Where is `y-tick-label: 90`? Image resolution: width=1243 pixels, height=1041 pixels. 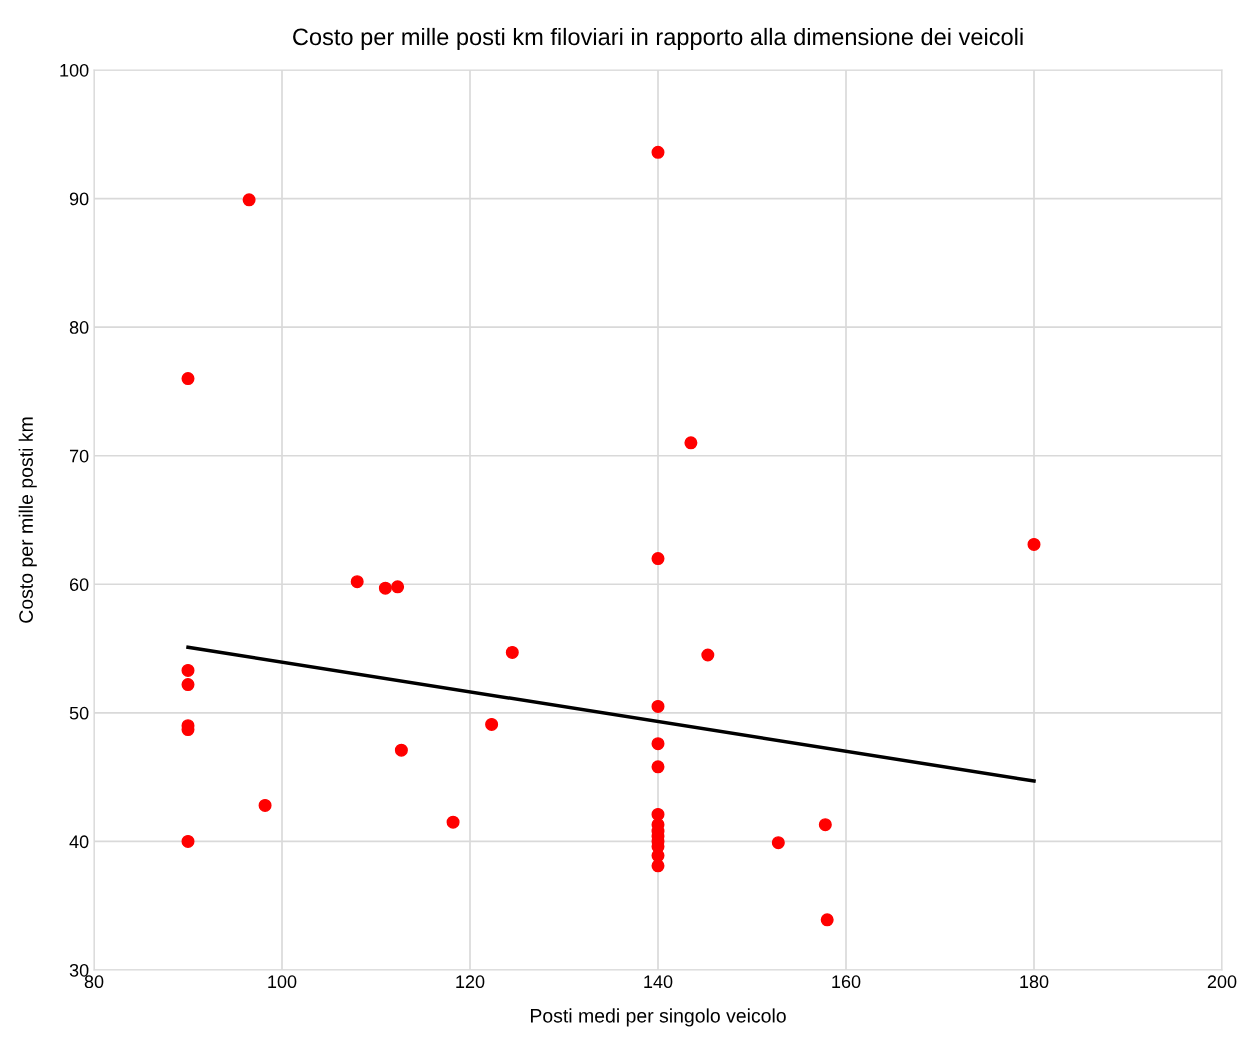 y-tick-label: 90 is located at coordinates (79, 199).